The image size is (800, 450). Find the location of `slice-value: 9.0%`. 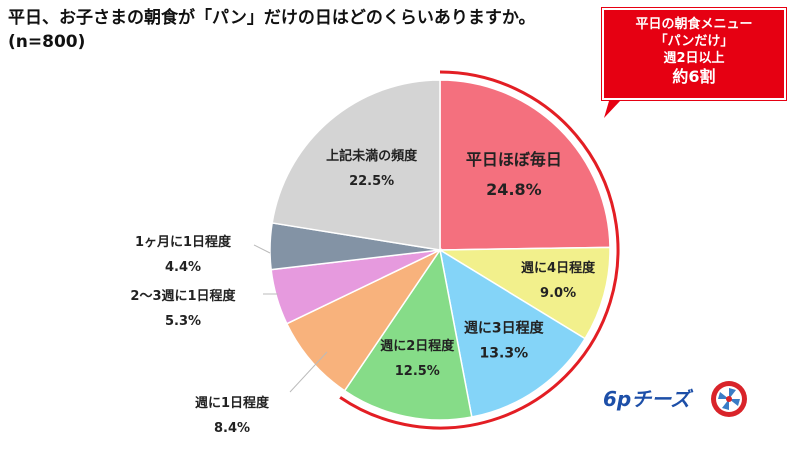

slice-value: 9.0% is located at coordinates (558, 293).